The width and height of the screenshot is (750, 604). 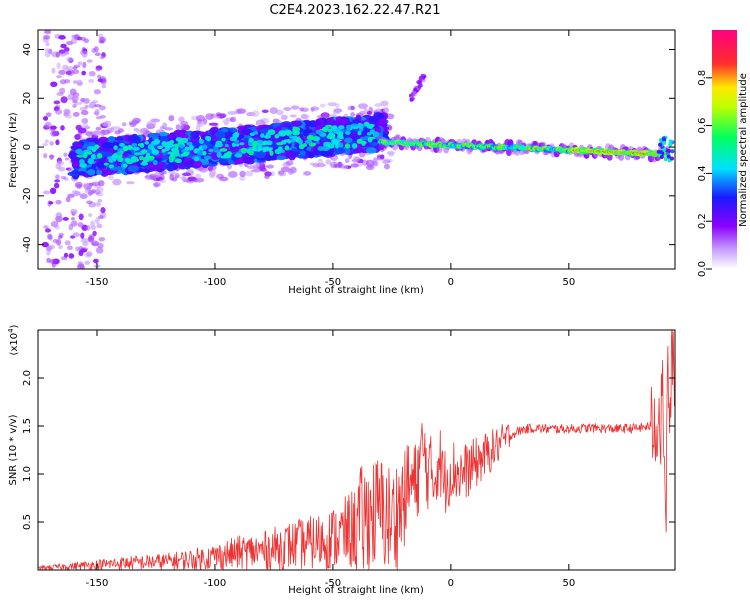 I want to click on x-tick-label: 50, so click(x=568, y=583).